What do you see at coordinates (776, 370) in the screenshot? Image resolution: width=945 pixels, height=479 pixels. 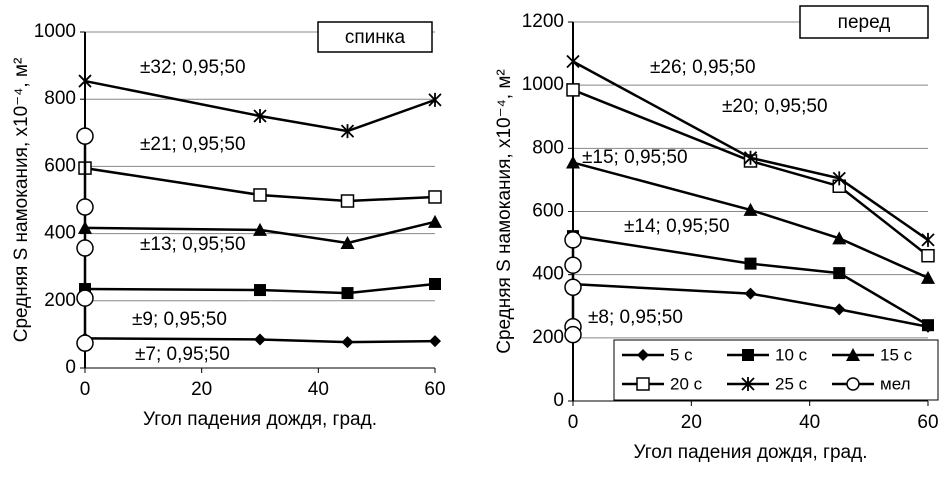 I see `legend` at bounding box center [776, 370].